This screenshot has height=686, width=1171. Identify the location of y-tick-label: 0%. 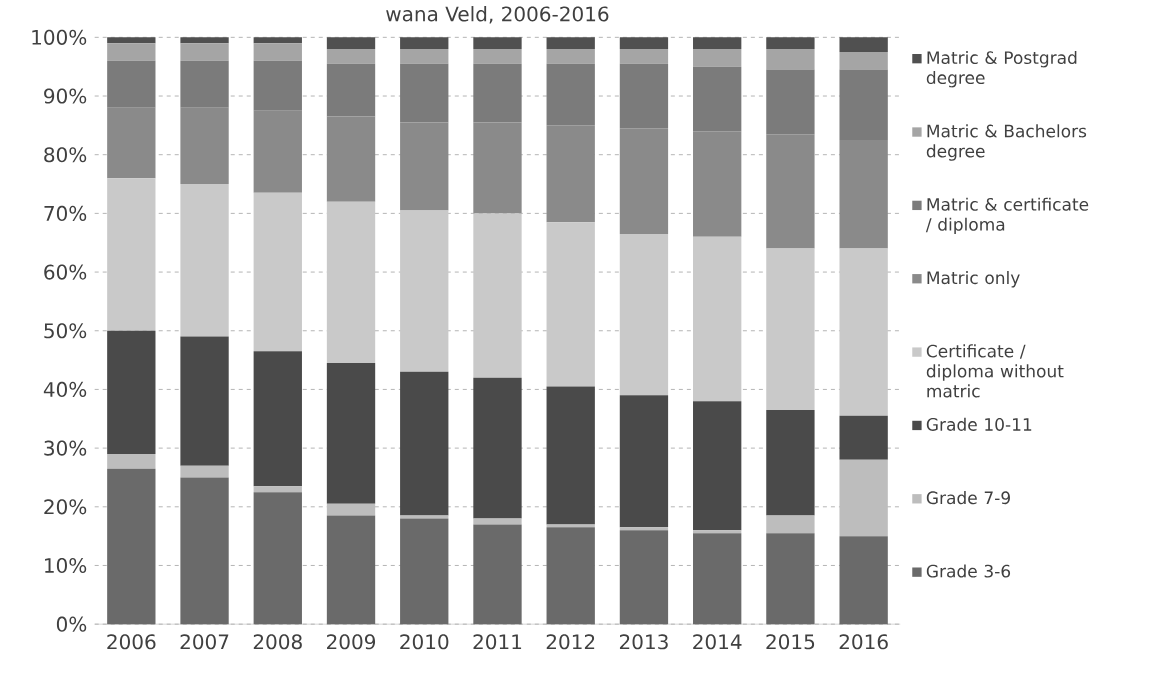
(71, 624).